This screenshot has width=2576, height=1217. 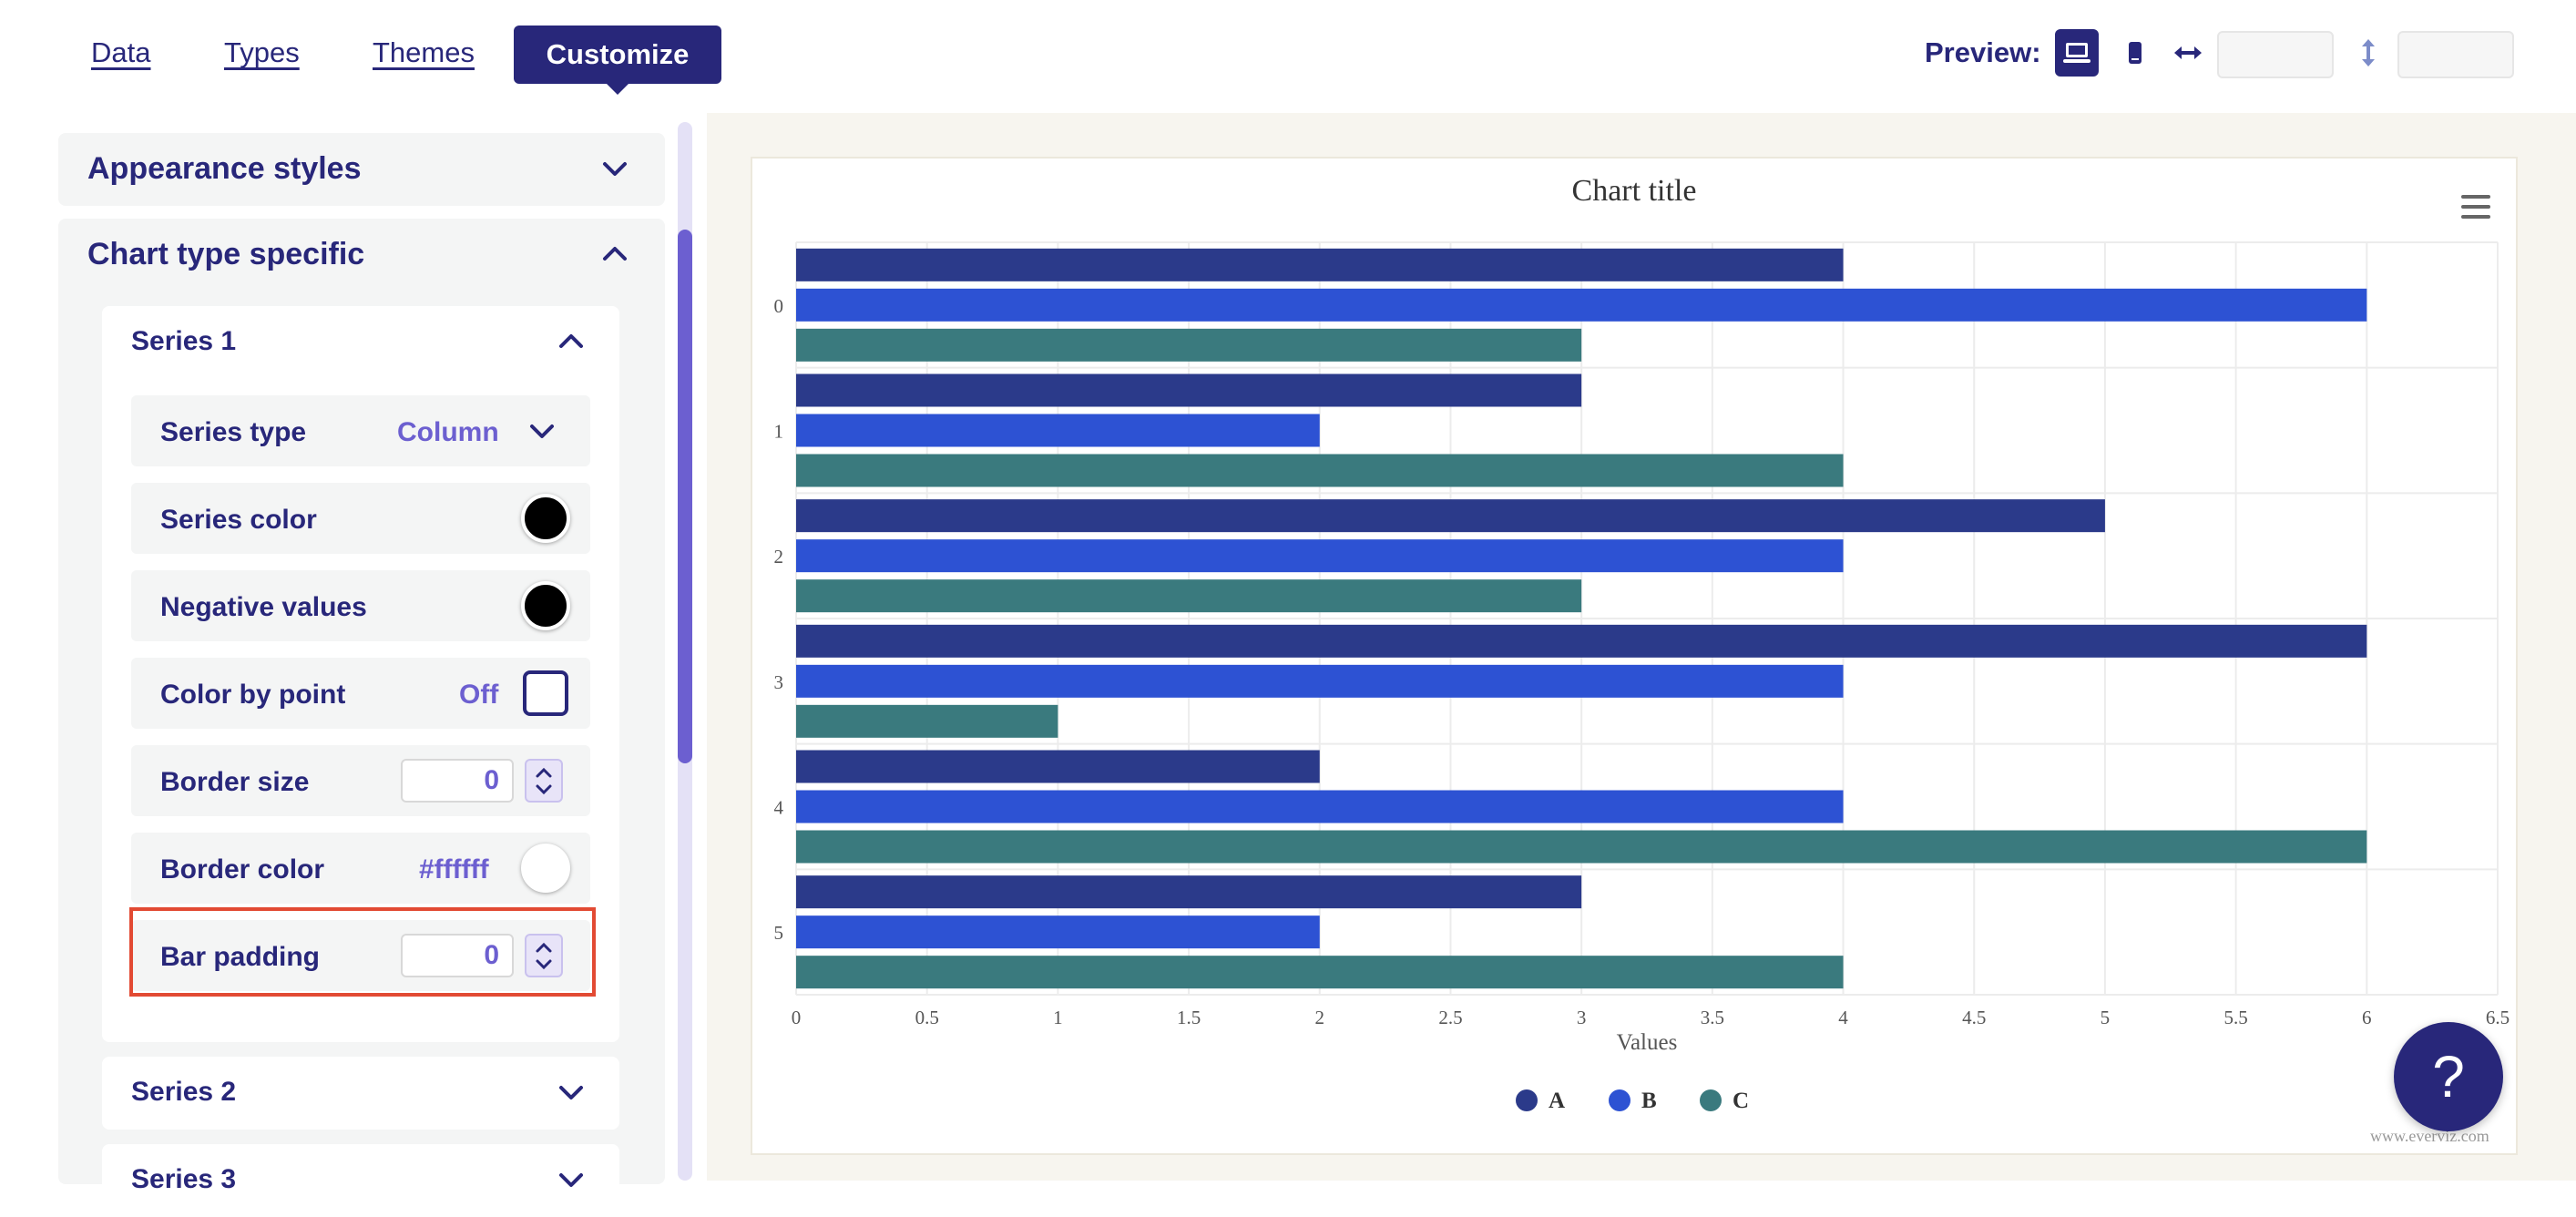 What do you see at coordinates (262, 52) in the screenshot?
I see `tab-types: Types` at bounding box center [262, 52].